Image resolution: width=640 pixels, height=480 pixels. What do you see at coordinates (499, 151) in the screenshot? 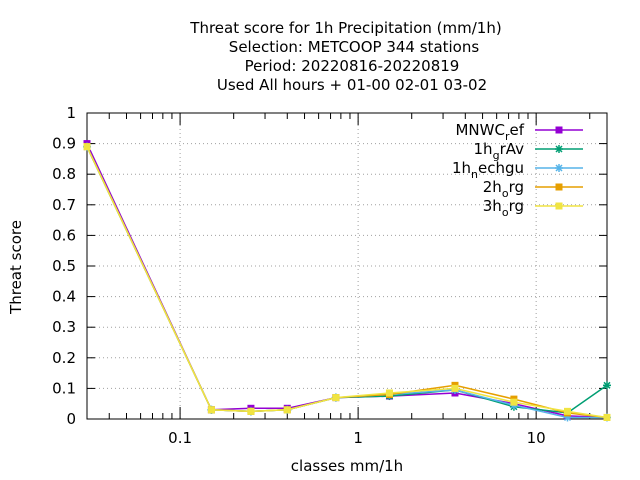
I see `legend-label: 1hgrAv` at bounding box center [499, 151].